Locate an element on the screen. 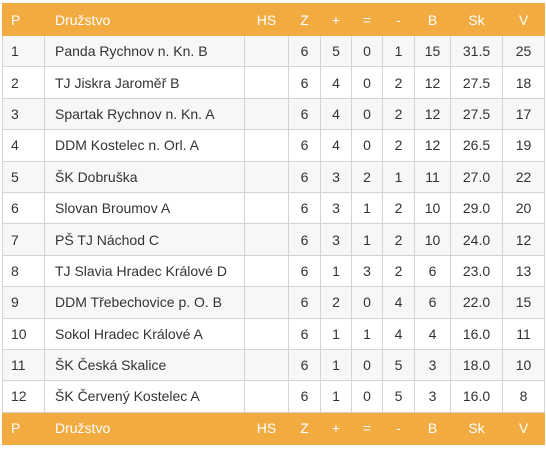 The image size is (546, 455). cell-points: 6 is located at coordinates (432, 271).